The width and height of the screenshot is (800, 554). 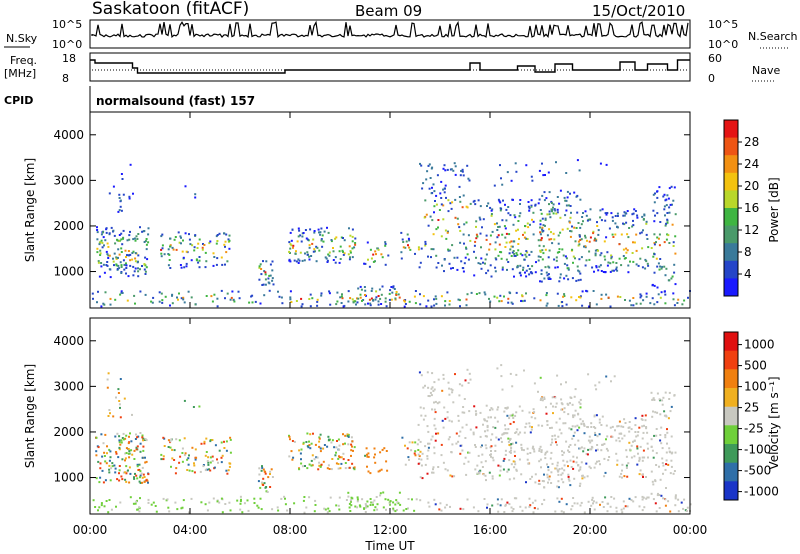 What do you see at coordinates (18, 100) in the screenshot?
I see `cpid-label: CPID` at bounding box center [18, 100].